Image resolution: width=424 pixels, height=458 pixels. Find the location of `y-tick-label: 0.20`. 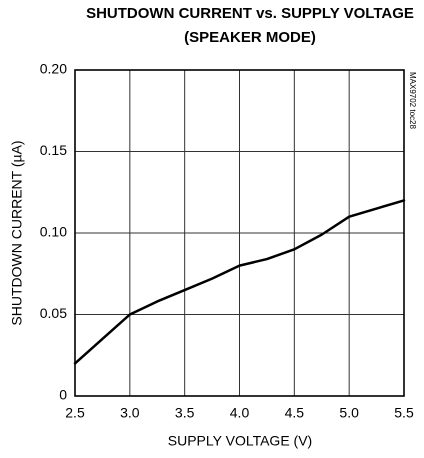

y-tick-label: 0.20 is located at coordinates (53, 69).